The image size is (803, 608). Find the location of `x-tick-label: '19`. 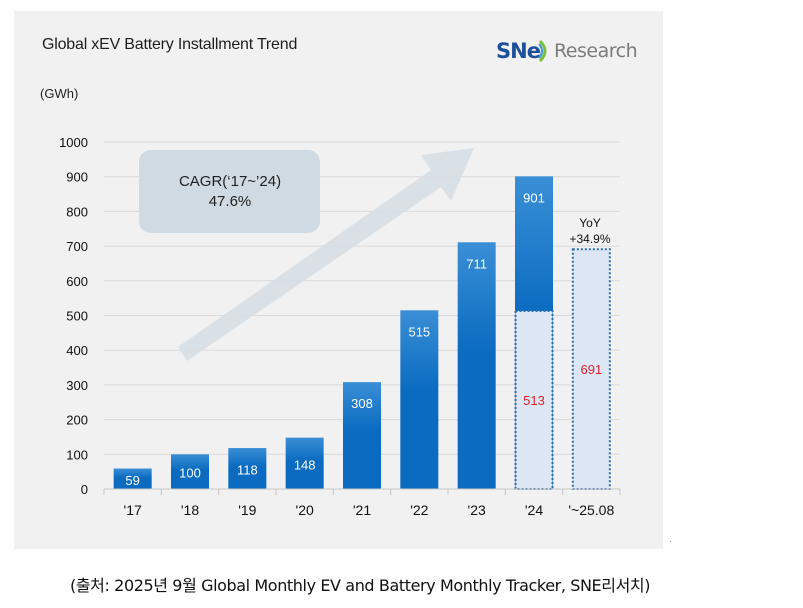

x-tick-label: '19 is located at coordinates (247, 510).